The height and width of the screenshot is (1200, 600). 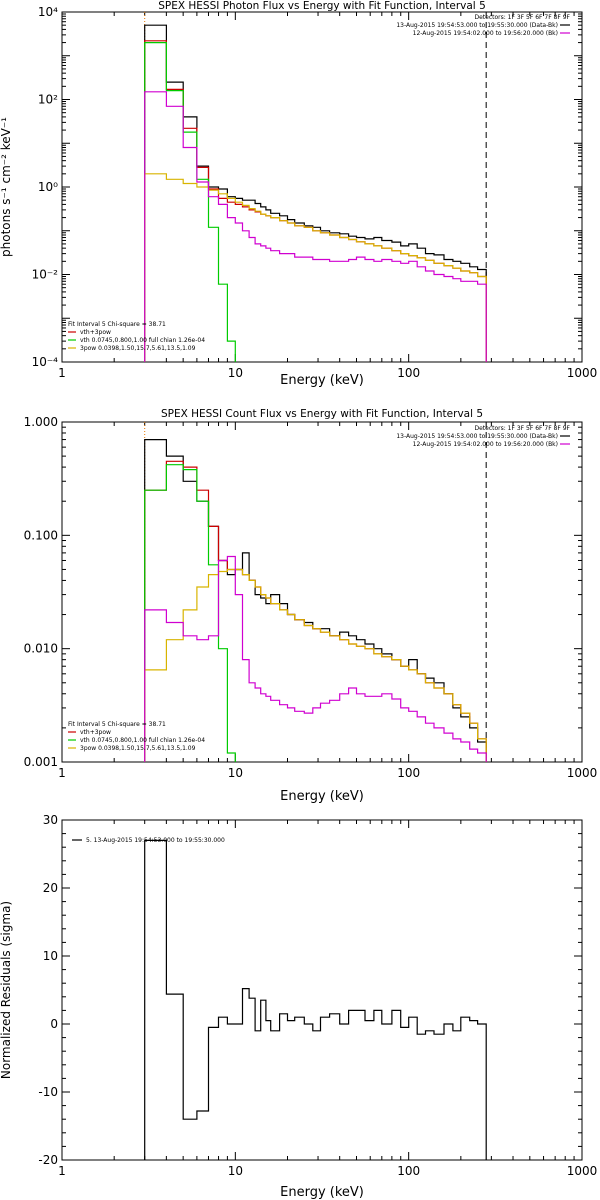 I want to click on y-tick-label: 10⁴, so click(x=48, y=12).